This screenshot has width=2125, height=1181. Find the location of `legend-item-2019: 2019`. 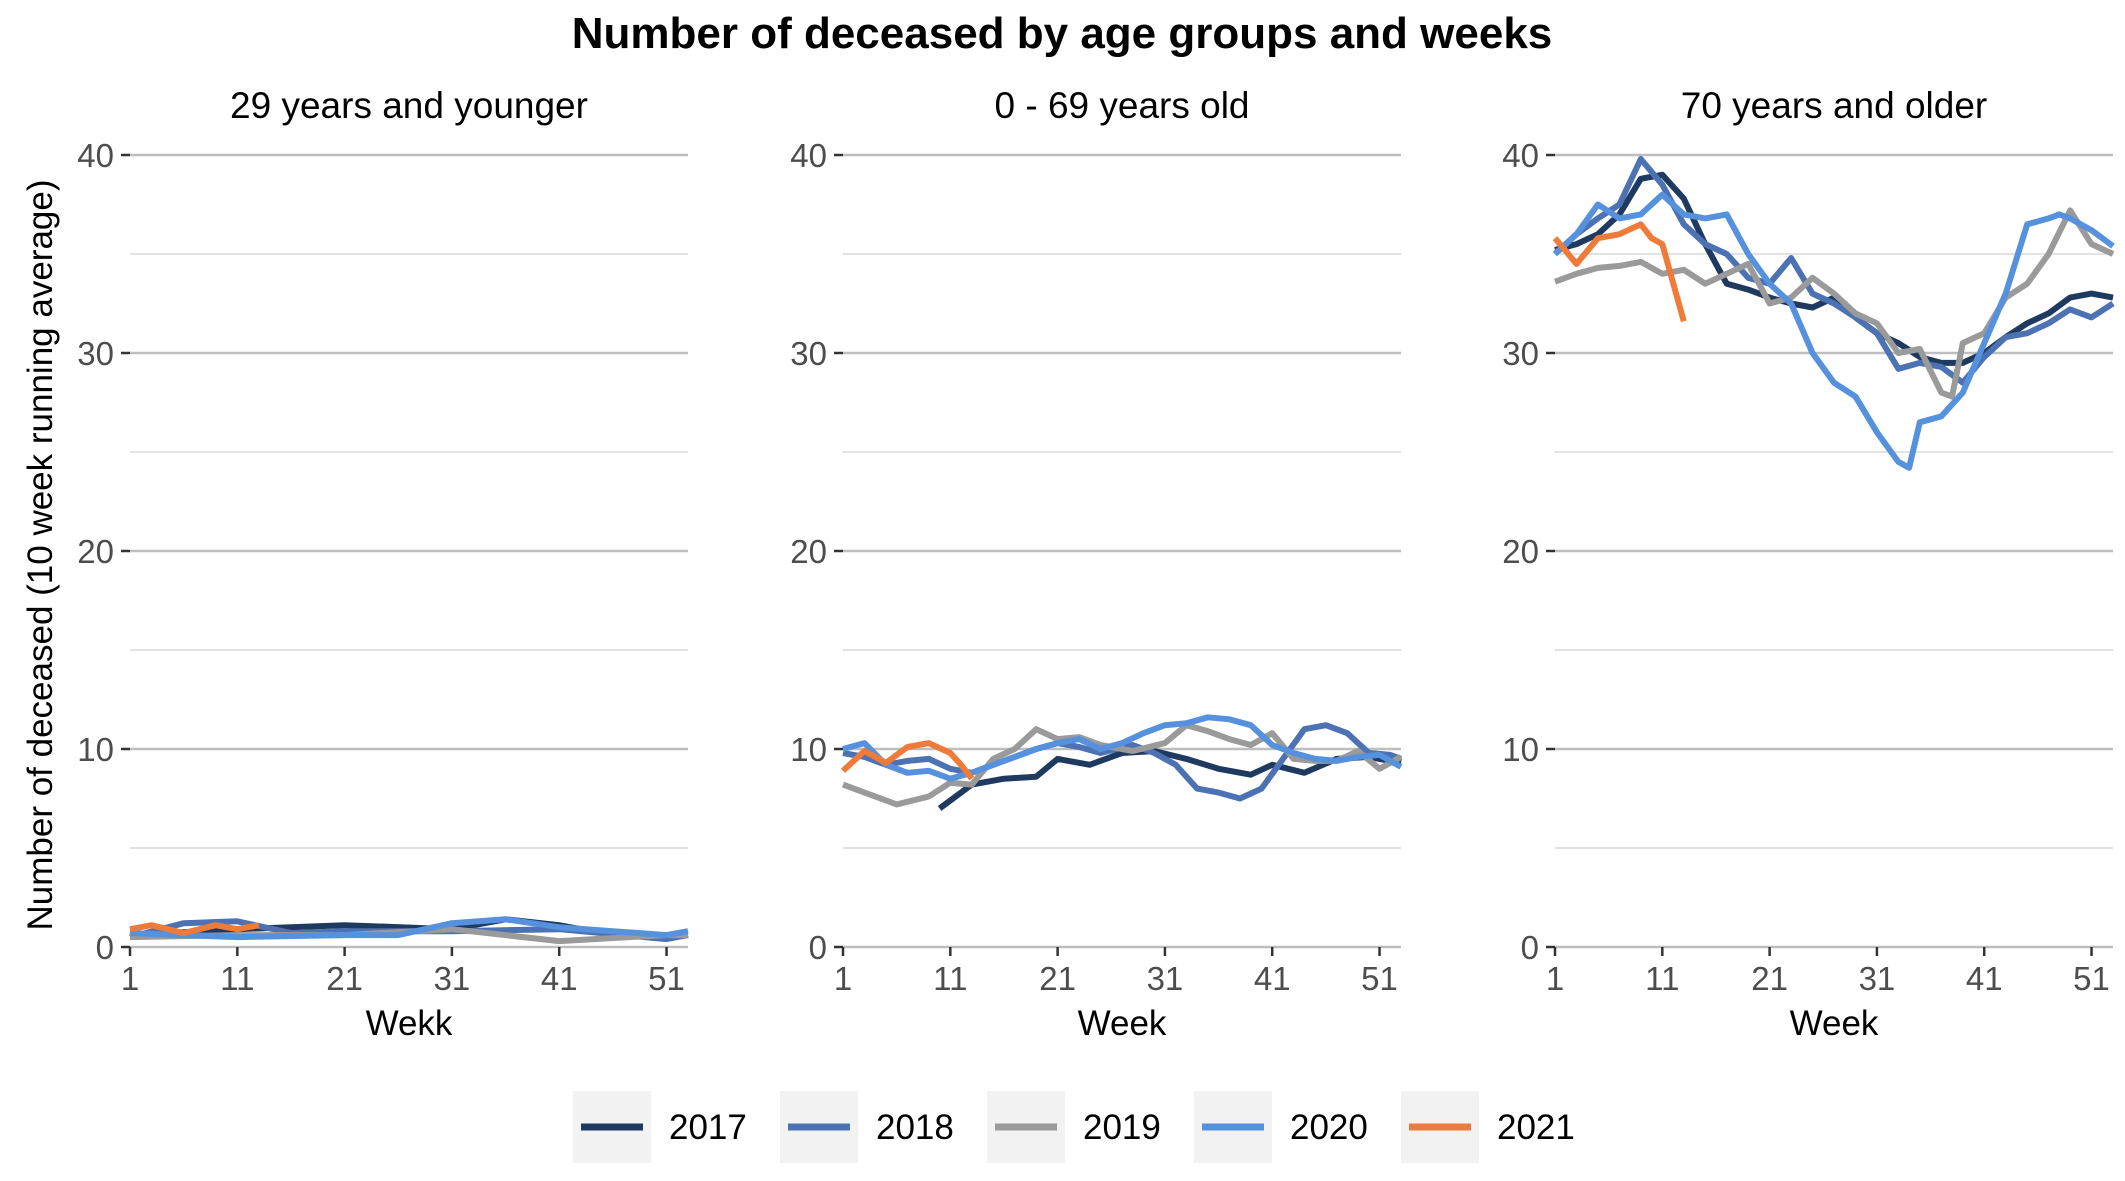

legend-item-2019: 2019 is located at coordinates (1074, 1127).